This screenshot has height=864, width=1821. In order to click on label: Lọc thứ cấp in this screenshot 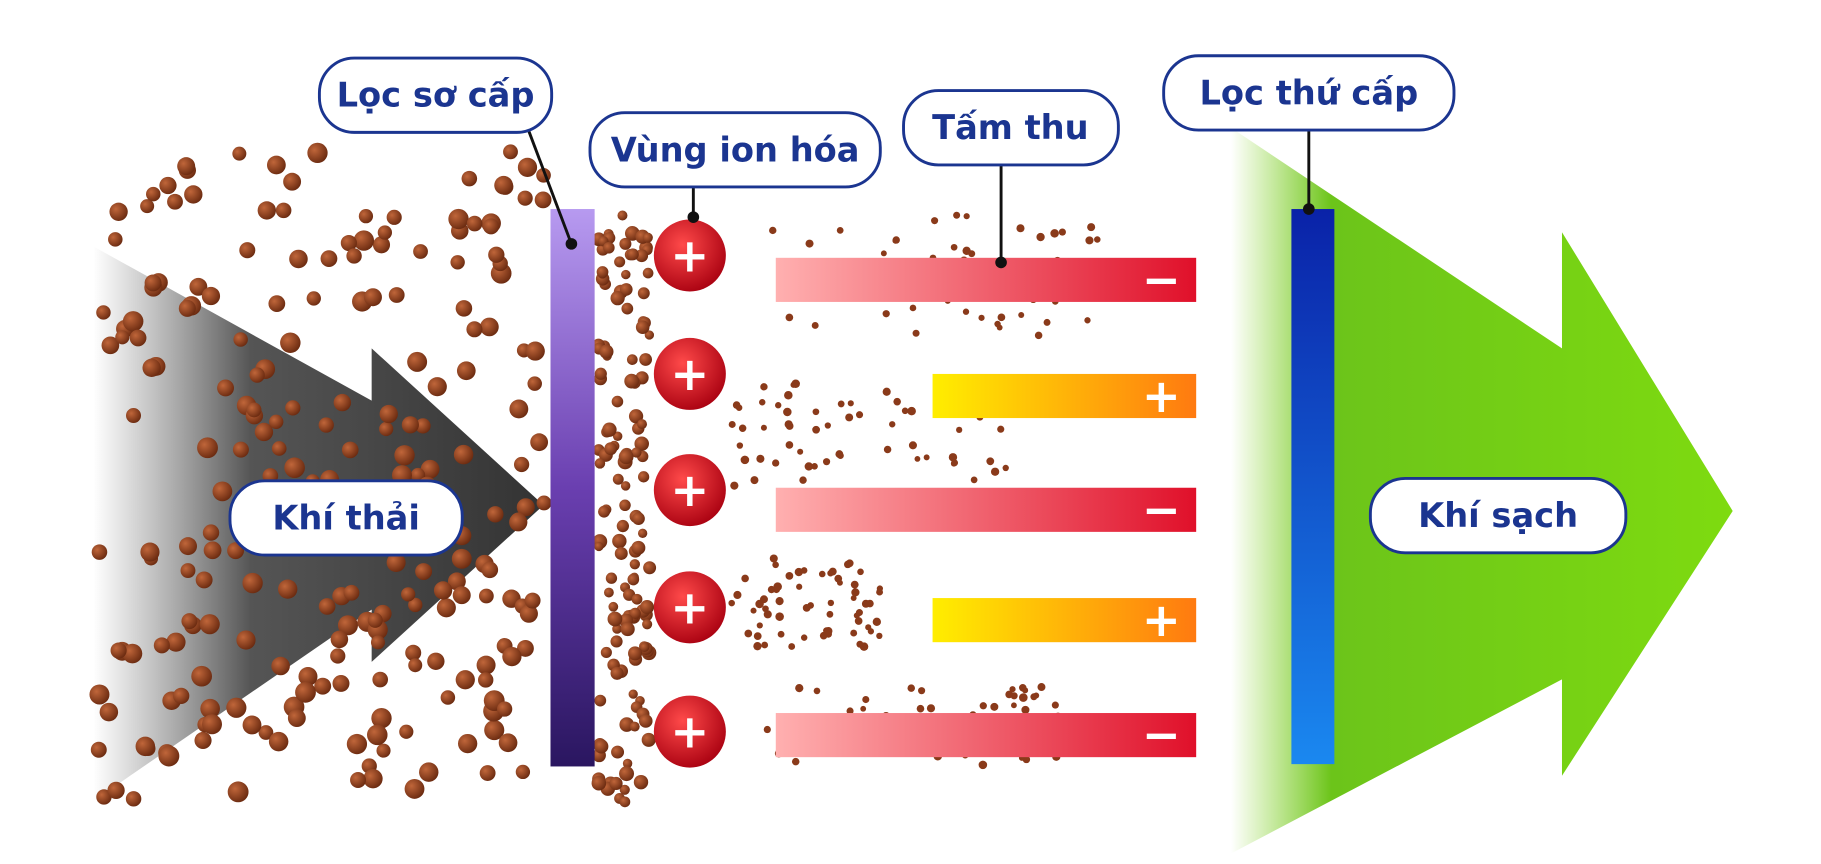, I will do `click(1308, 92)`.